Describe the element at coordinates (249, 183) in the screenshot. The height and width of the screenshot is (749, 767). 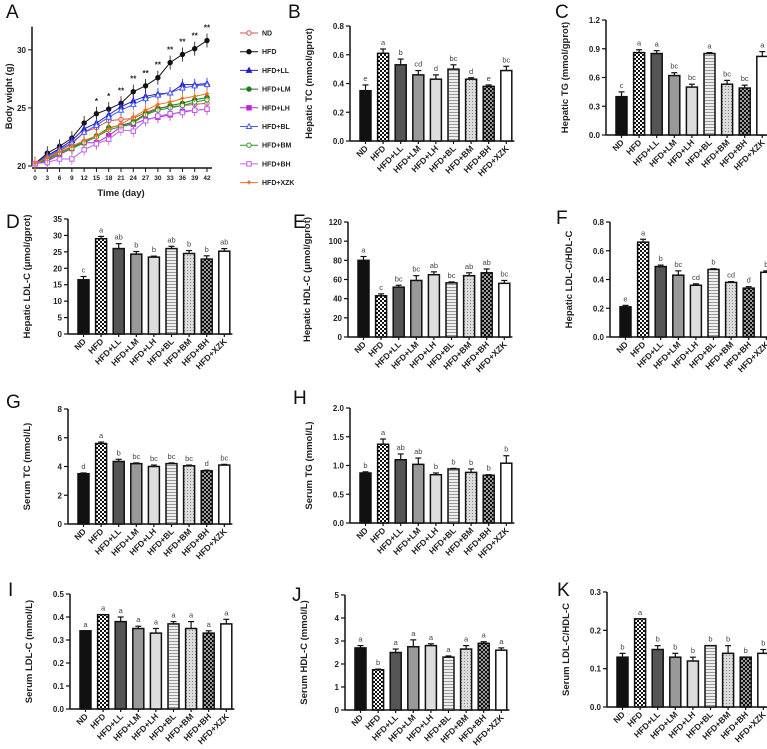
I see `legend-marker: ✦` at that location.